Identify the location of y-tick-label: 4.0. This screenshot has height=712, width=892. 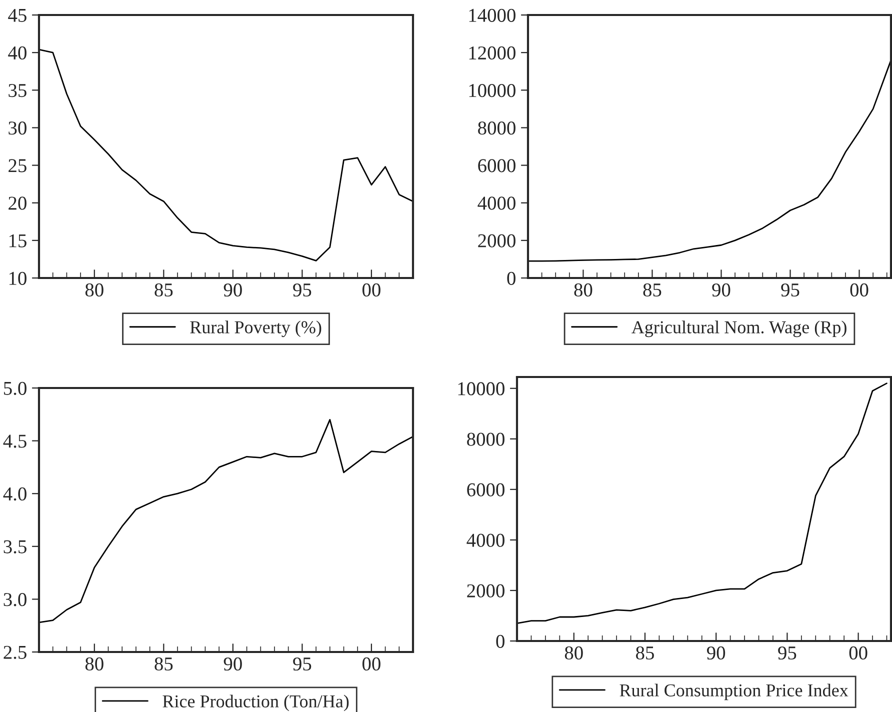
(14, 494).